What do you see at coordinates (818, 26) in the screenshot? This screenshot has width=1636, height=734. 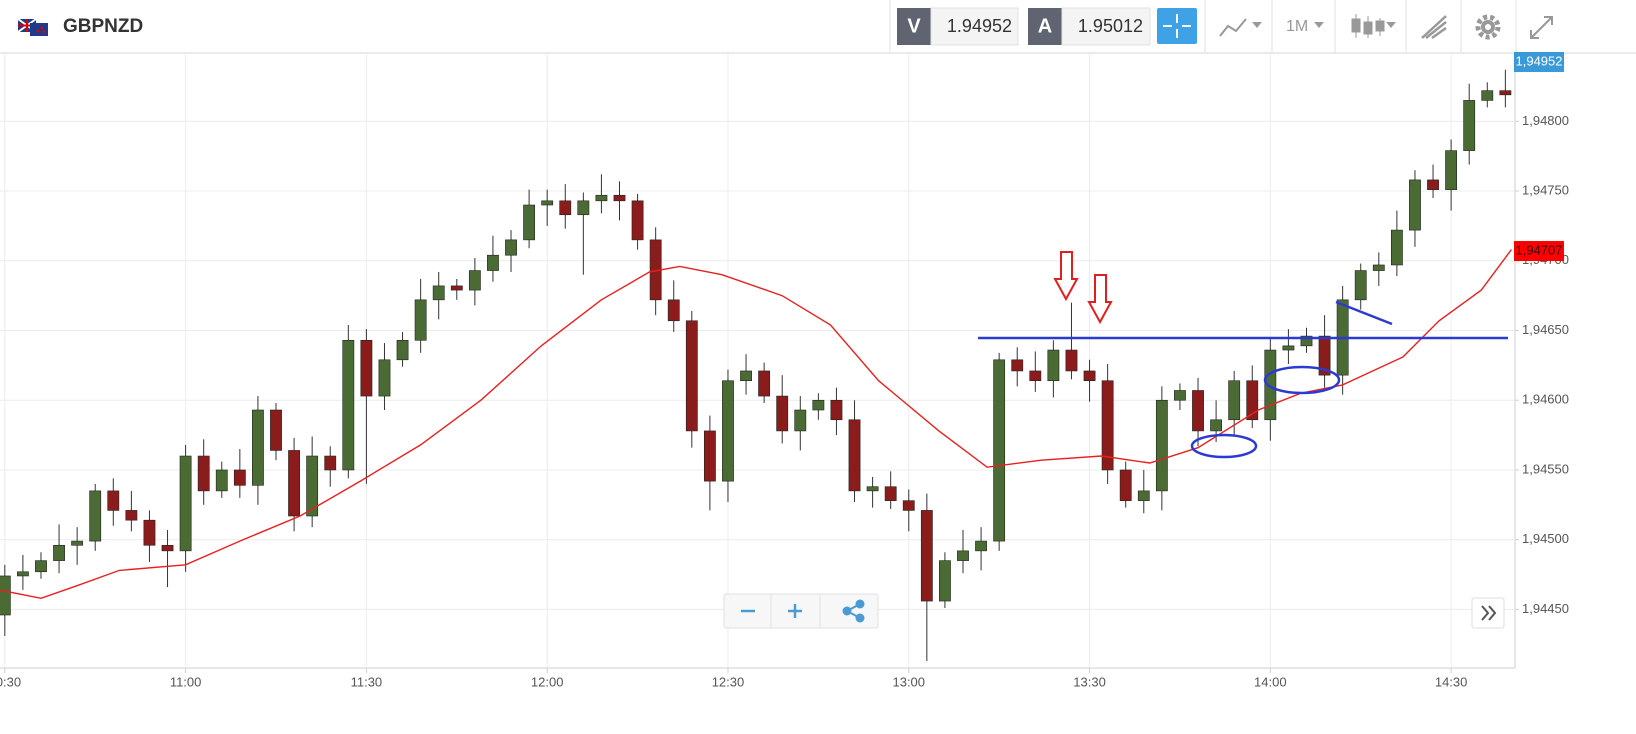 I see `toolbar` at bounding box center [818, 26].